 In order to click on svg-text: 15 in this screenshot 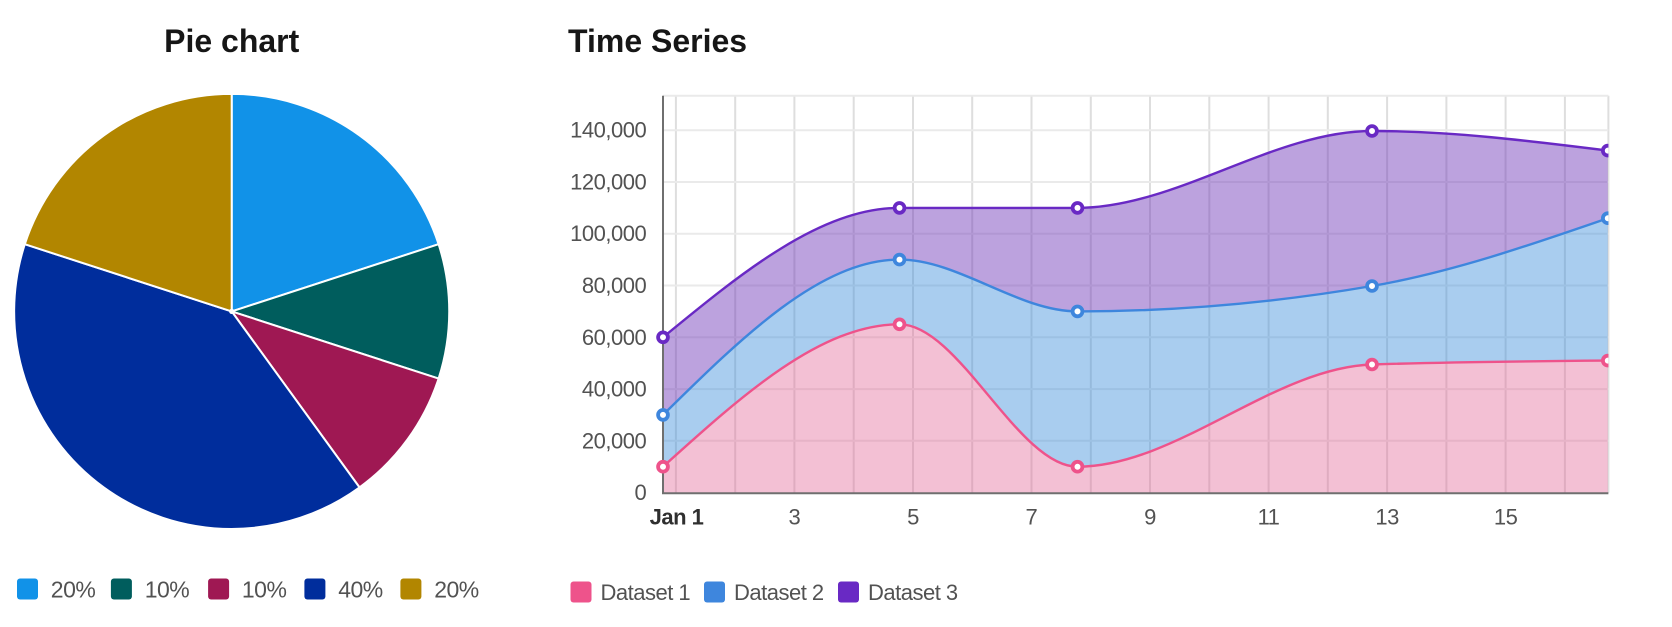, I will do `click(1506, 517)`.